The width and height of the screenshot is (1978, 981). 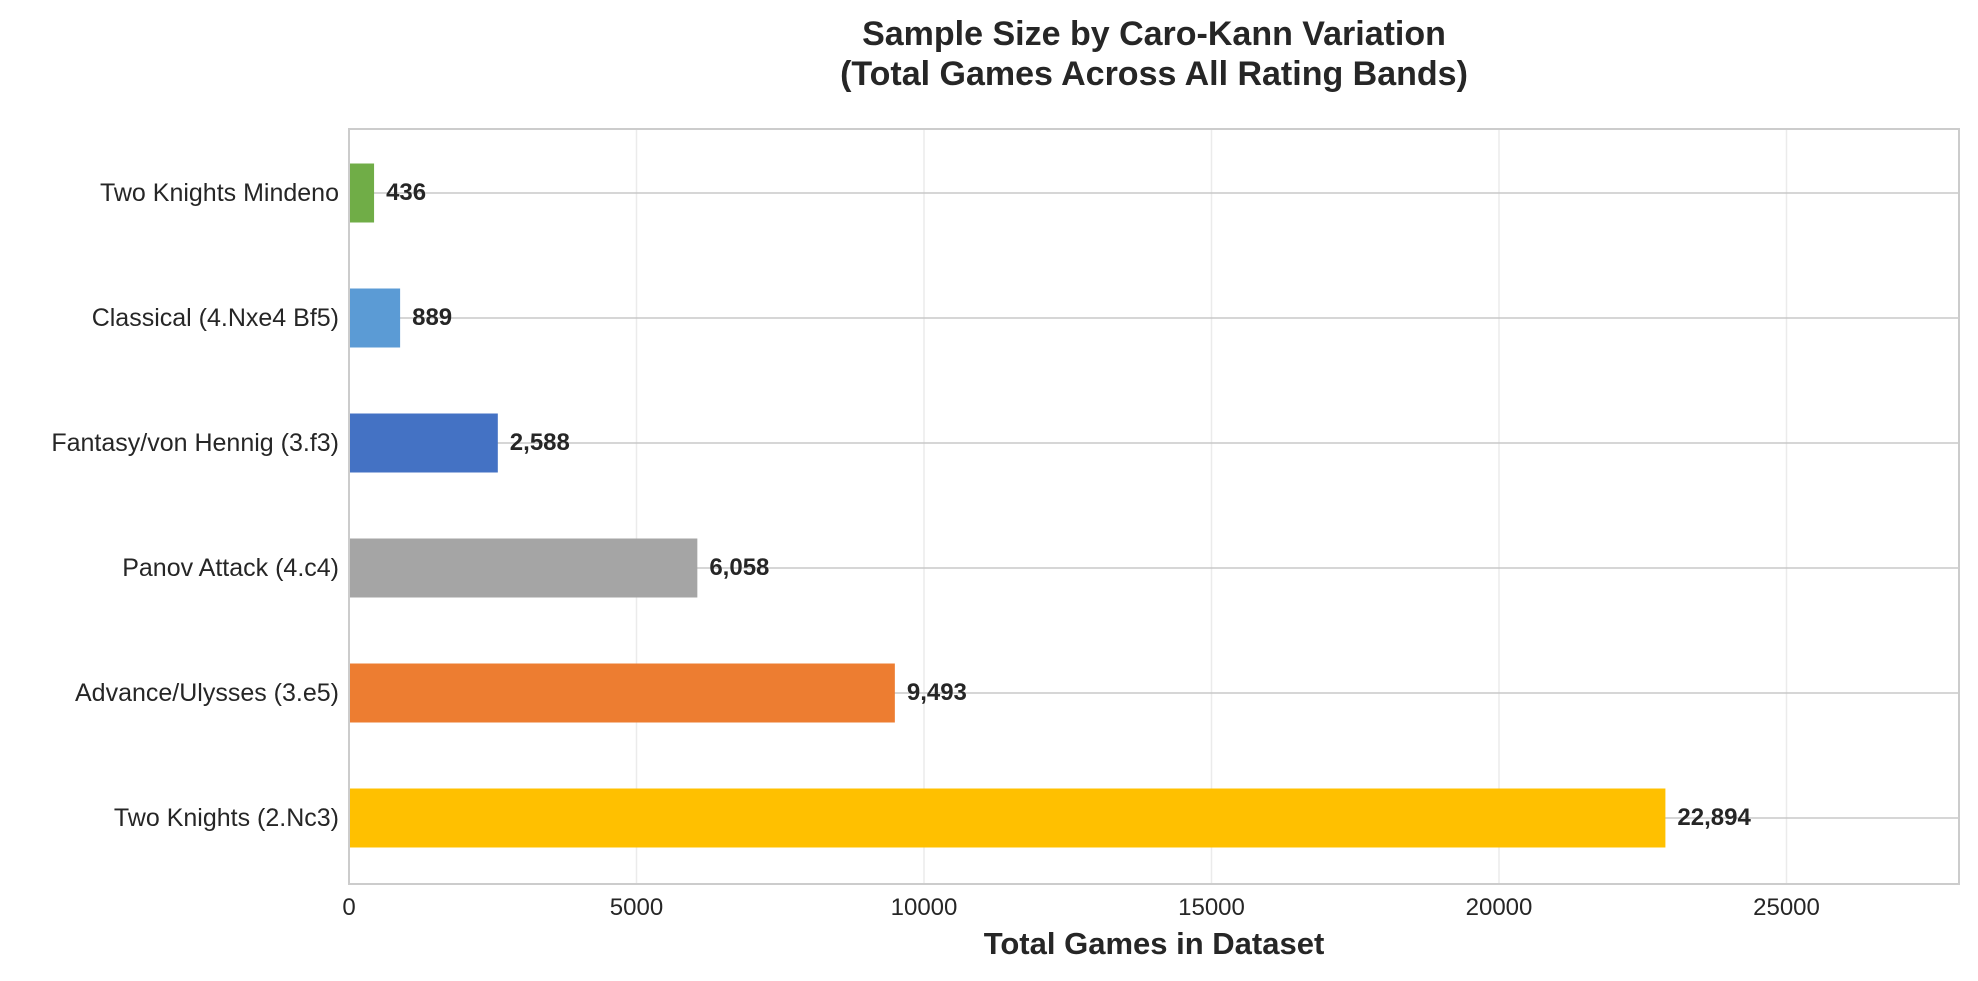 What do you see at coordinates (540, 442) in the screenshot?
I see `bar-value-label: 2,588` at bounding box center [540, 442].